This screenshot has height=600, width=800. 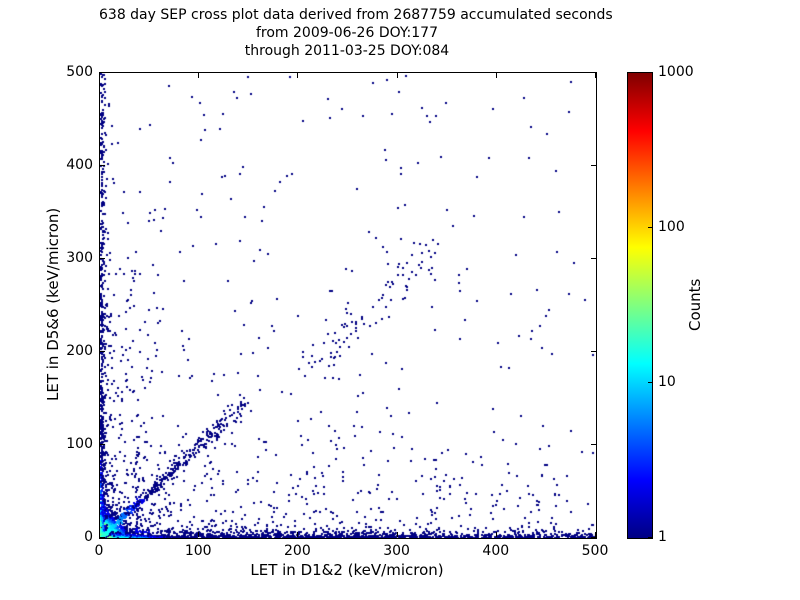 I want to click on colorbar-tick-label: 10, so click(x=667, y=382).